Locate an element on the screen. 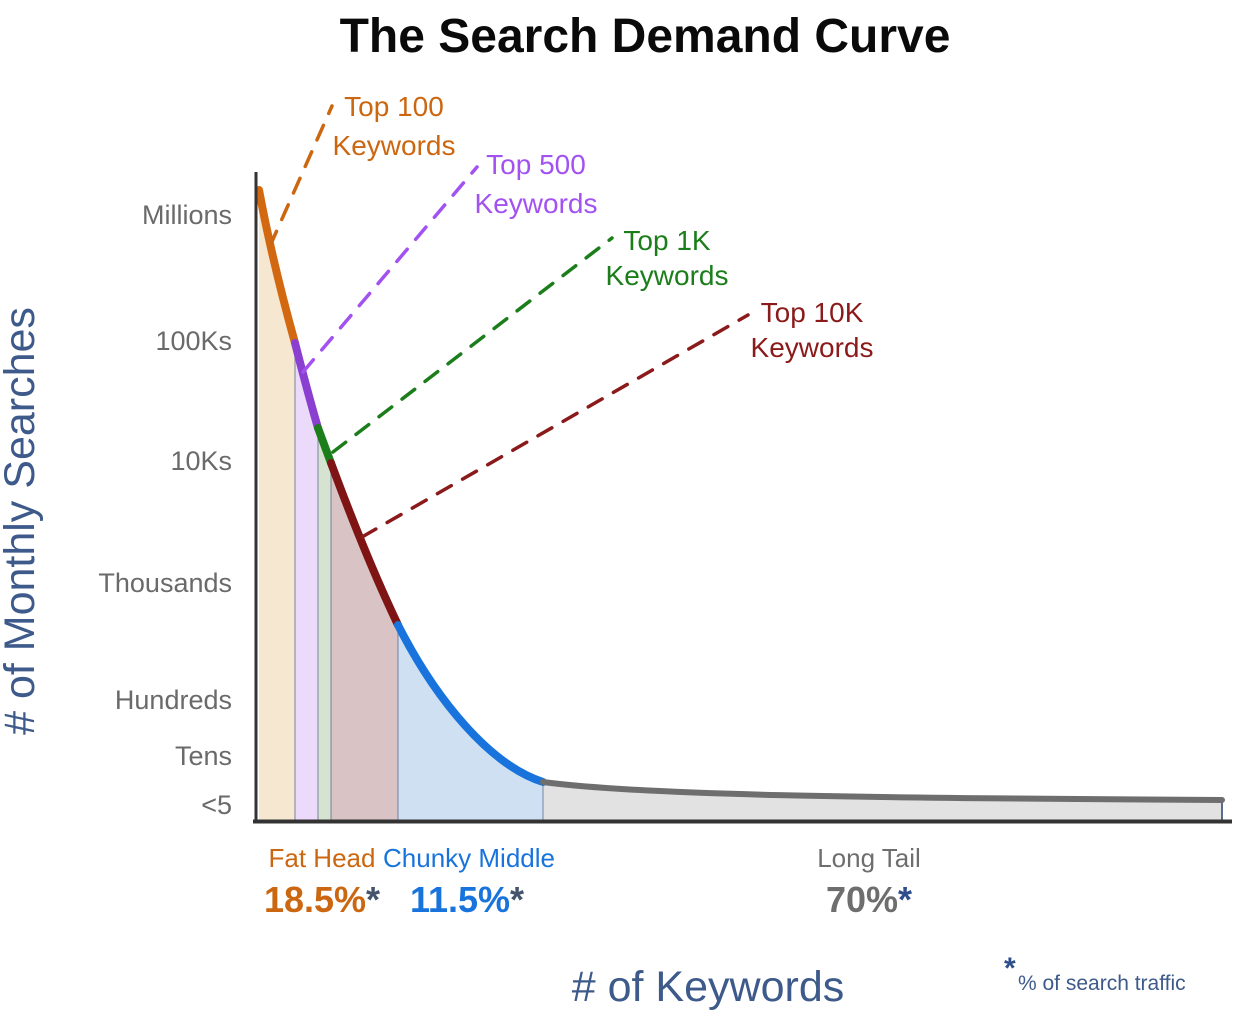 Image resolution: width=1235 pixels, height=1031 pixels. y-tick-tens: Tens is located at coordinates (203, 756).